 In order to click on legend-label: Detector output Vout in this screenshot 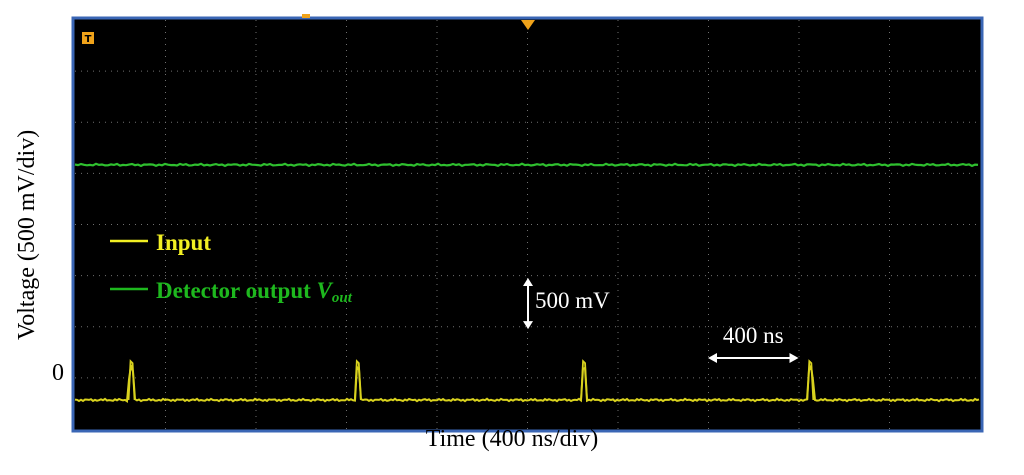, I will do `click(254, 292)`.